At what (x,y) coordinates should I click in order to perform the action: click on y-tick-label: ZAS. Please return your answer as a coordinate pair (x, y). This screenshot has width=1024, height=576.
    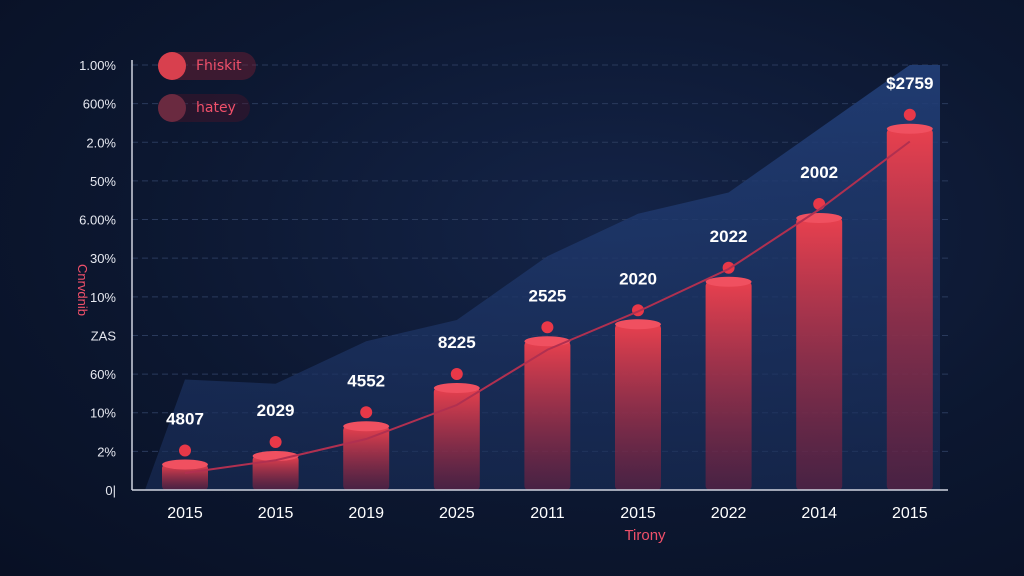
    Looking at the image, I should click on (104, 335).